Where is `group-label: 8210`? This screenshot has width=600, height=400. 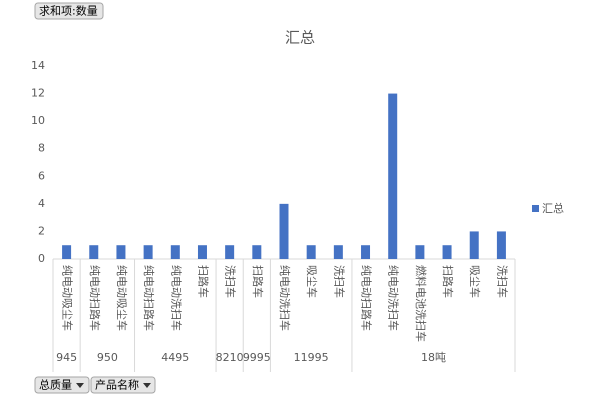 group-label: 8210 is located at coordinates (230, 357).